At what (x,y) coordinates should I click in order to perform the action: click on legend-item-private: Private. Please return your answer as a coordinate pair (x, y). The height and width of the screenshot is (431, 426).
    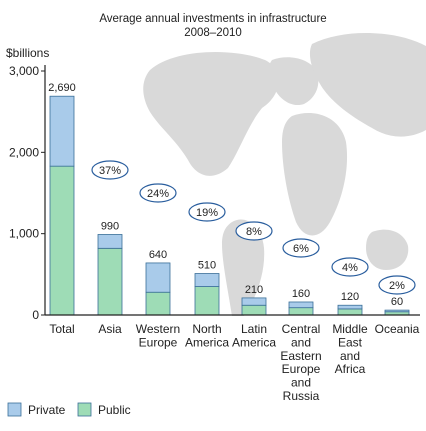
    Looking at the image, I should click on (36, 409).